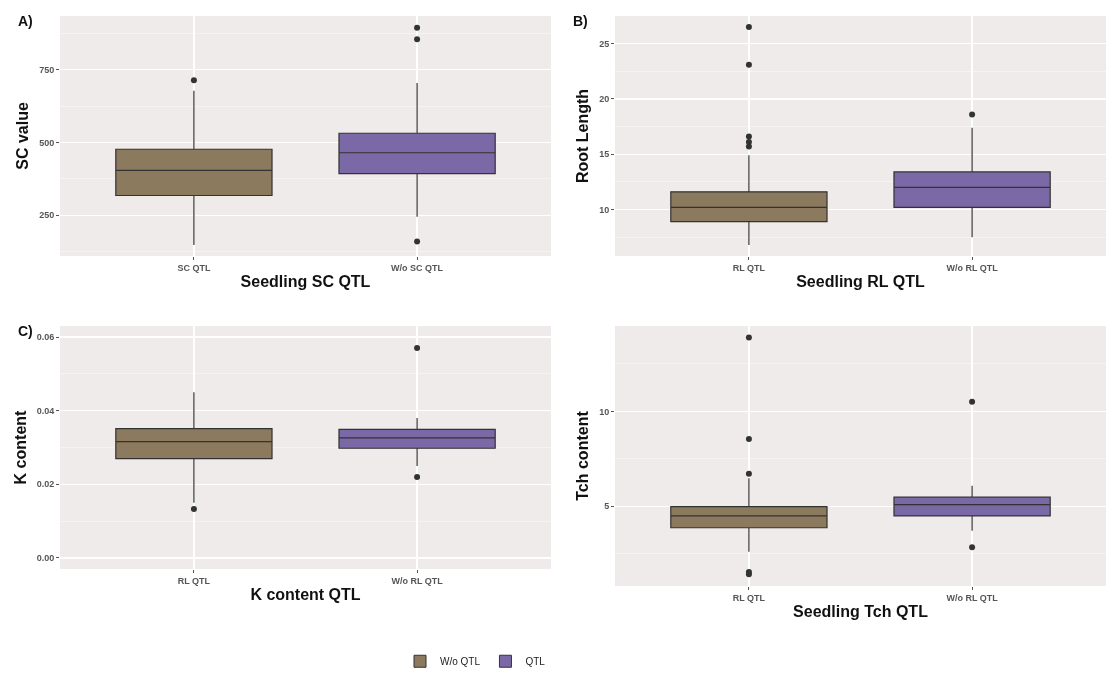 The image size is (1110, 679). I want to click on y-axis-title: Root Length, so click(583, 136).